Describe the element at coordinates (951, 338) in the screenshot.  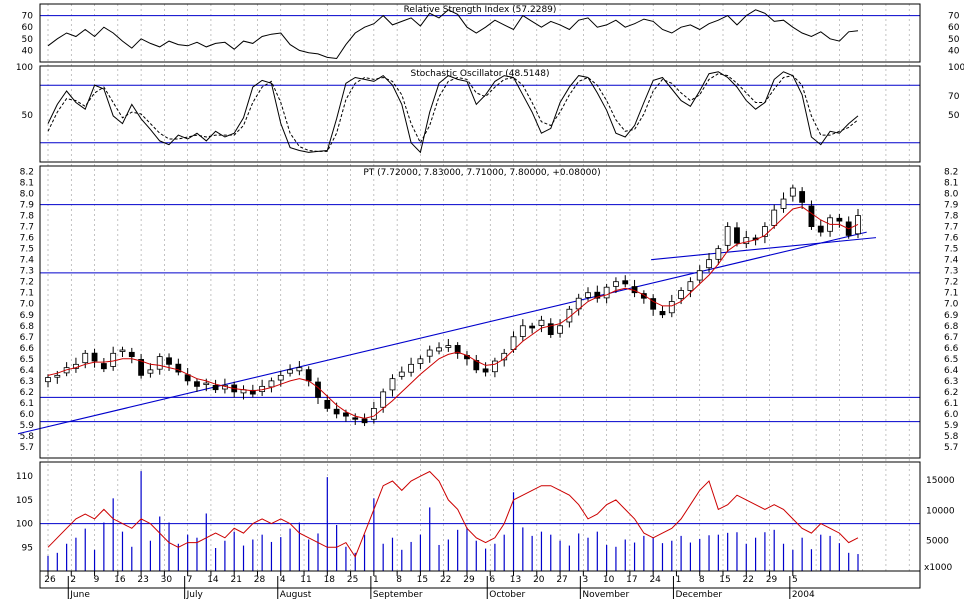
I see `price-tick-label-right: 6.7` at that location.